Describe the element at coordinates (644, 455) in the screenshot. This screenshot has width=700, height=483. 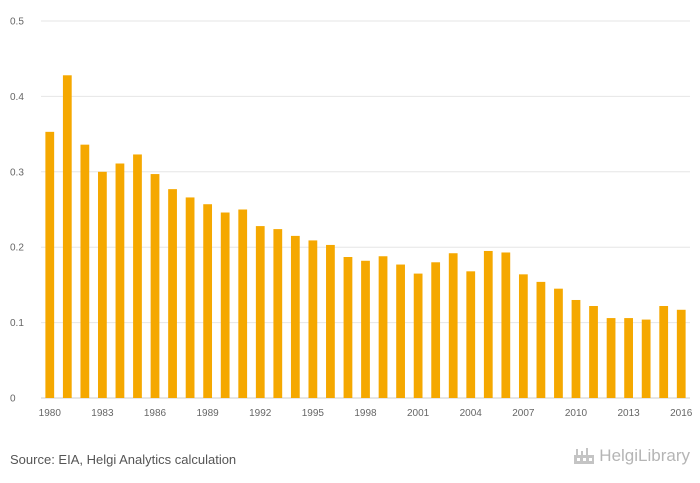
I see `logo-text: HelgiLibrary` at that location.